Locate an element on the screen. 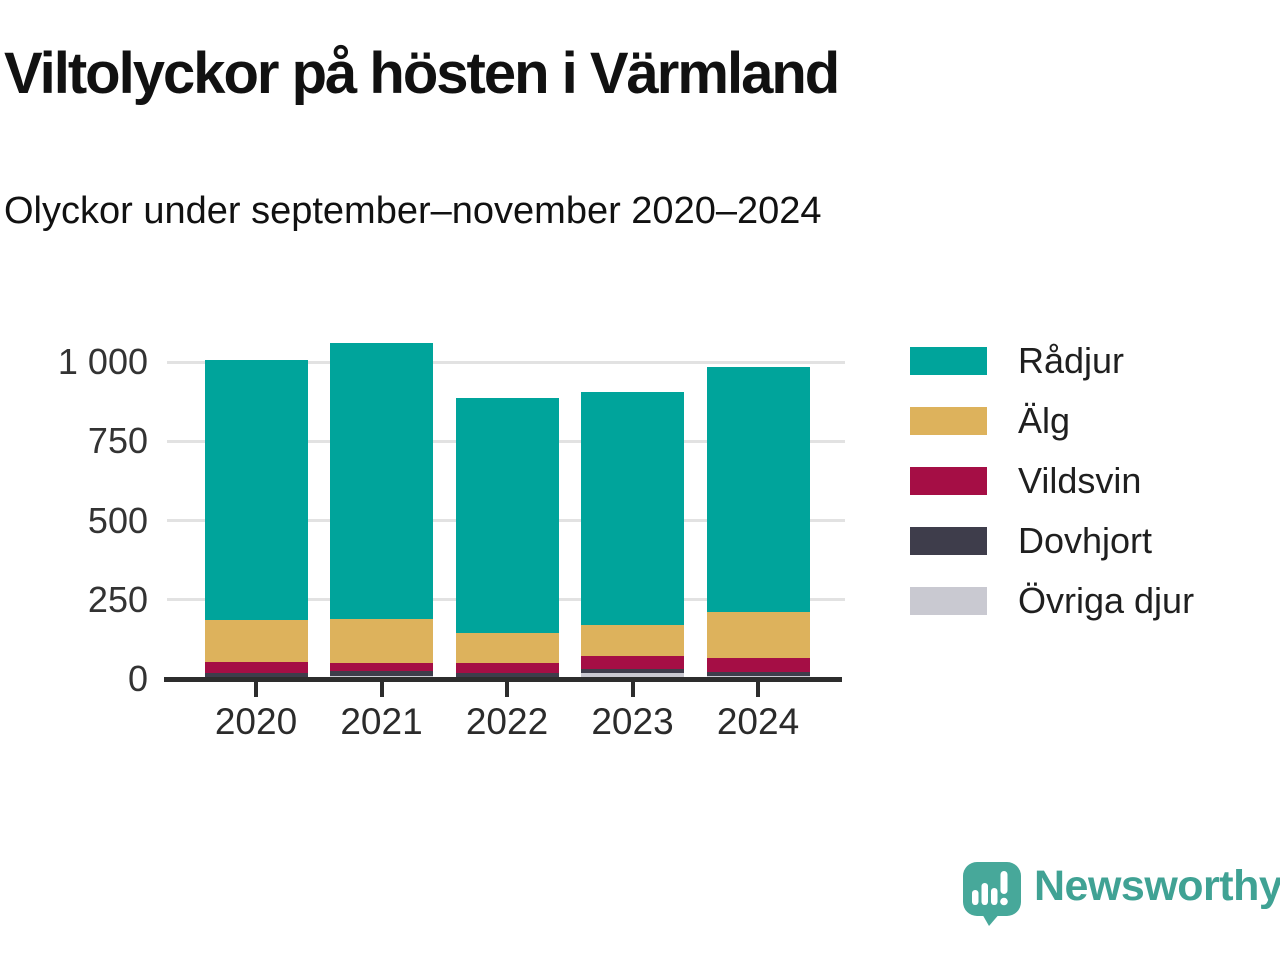 The image size is (1280, 960). bar-segment-2021-rådjur is located at coordinates (381, 480).